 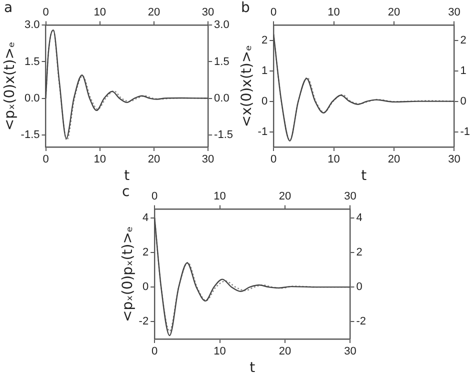 I want to click on y2-tick-label: 1.5, so click(x=222, y=62).